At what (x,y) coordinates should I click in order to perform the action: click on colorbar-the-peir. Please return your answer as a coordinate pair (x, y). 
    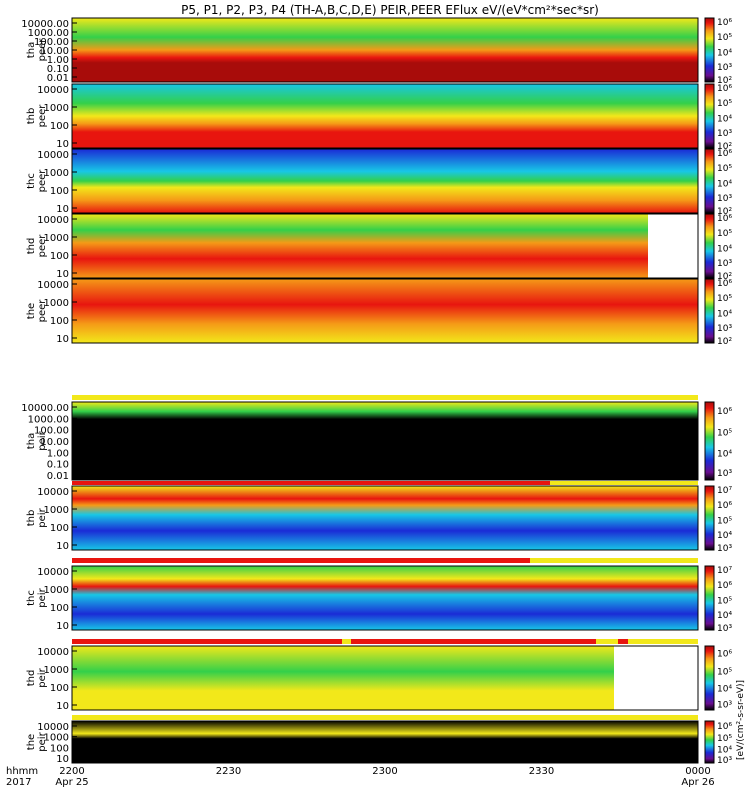
    Looking at the image, I should click on (709, 742).